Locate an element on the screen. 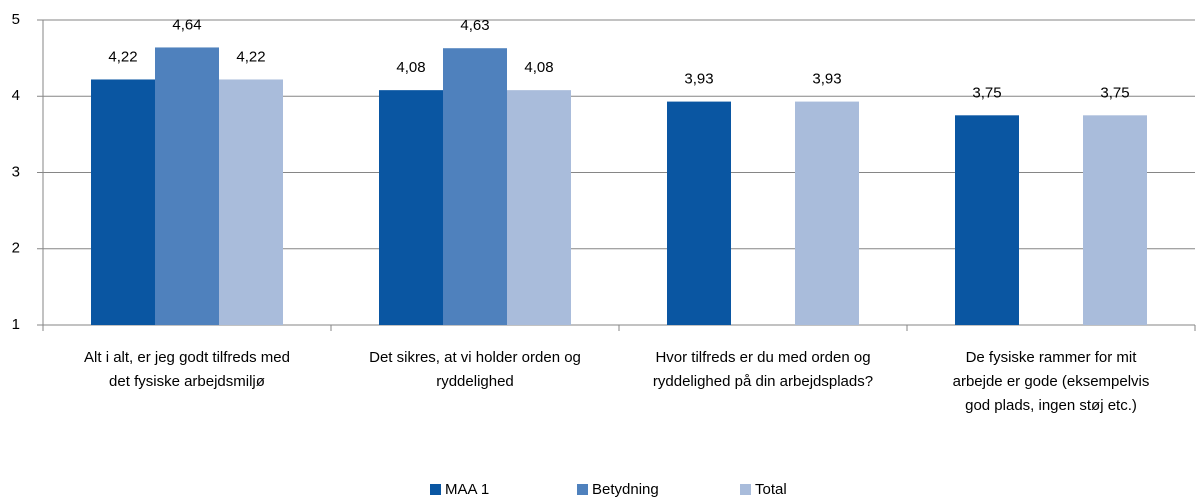  legend-label: Betydning is located at coordinates (625, 489).